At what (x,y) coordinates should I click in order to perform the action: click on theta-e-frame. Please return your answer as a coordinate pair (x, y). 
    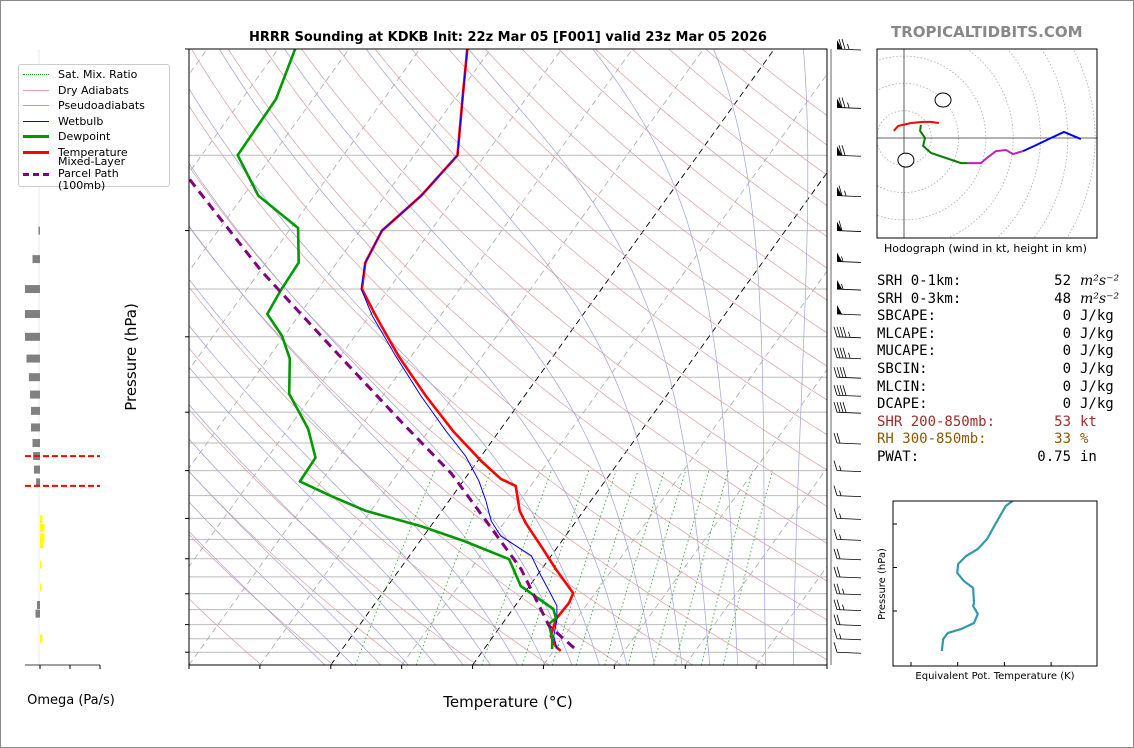
    Looking at the image, I should click on (995, 583).